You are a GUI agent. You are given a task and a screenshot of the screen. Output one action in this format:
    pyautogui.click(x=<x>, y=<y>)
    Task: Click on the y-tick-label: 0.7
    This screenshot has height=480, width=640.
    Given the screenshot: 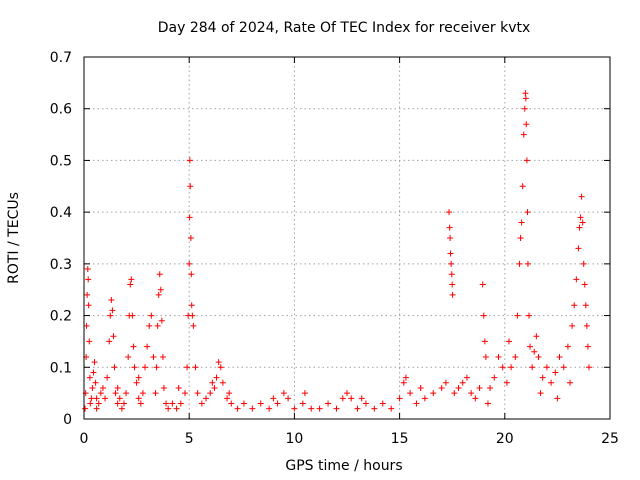 What is the action you would take?
    pyautogui.click(x=61, y=58)
    